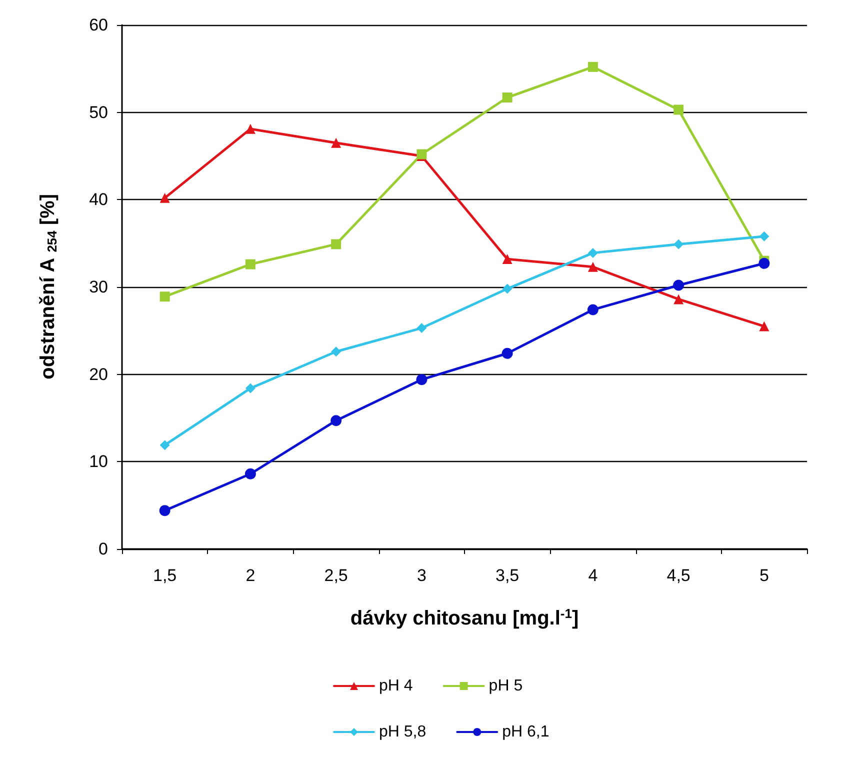  I want to click on legend-label: pH 5, so click(505, 686).